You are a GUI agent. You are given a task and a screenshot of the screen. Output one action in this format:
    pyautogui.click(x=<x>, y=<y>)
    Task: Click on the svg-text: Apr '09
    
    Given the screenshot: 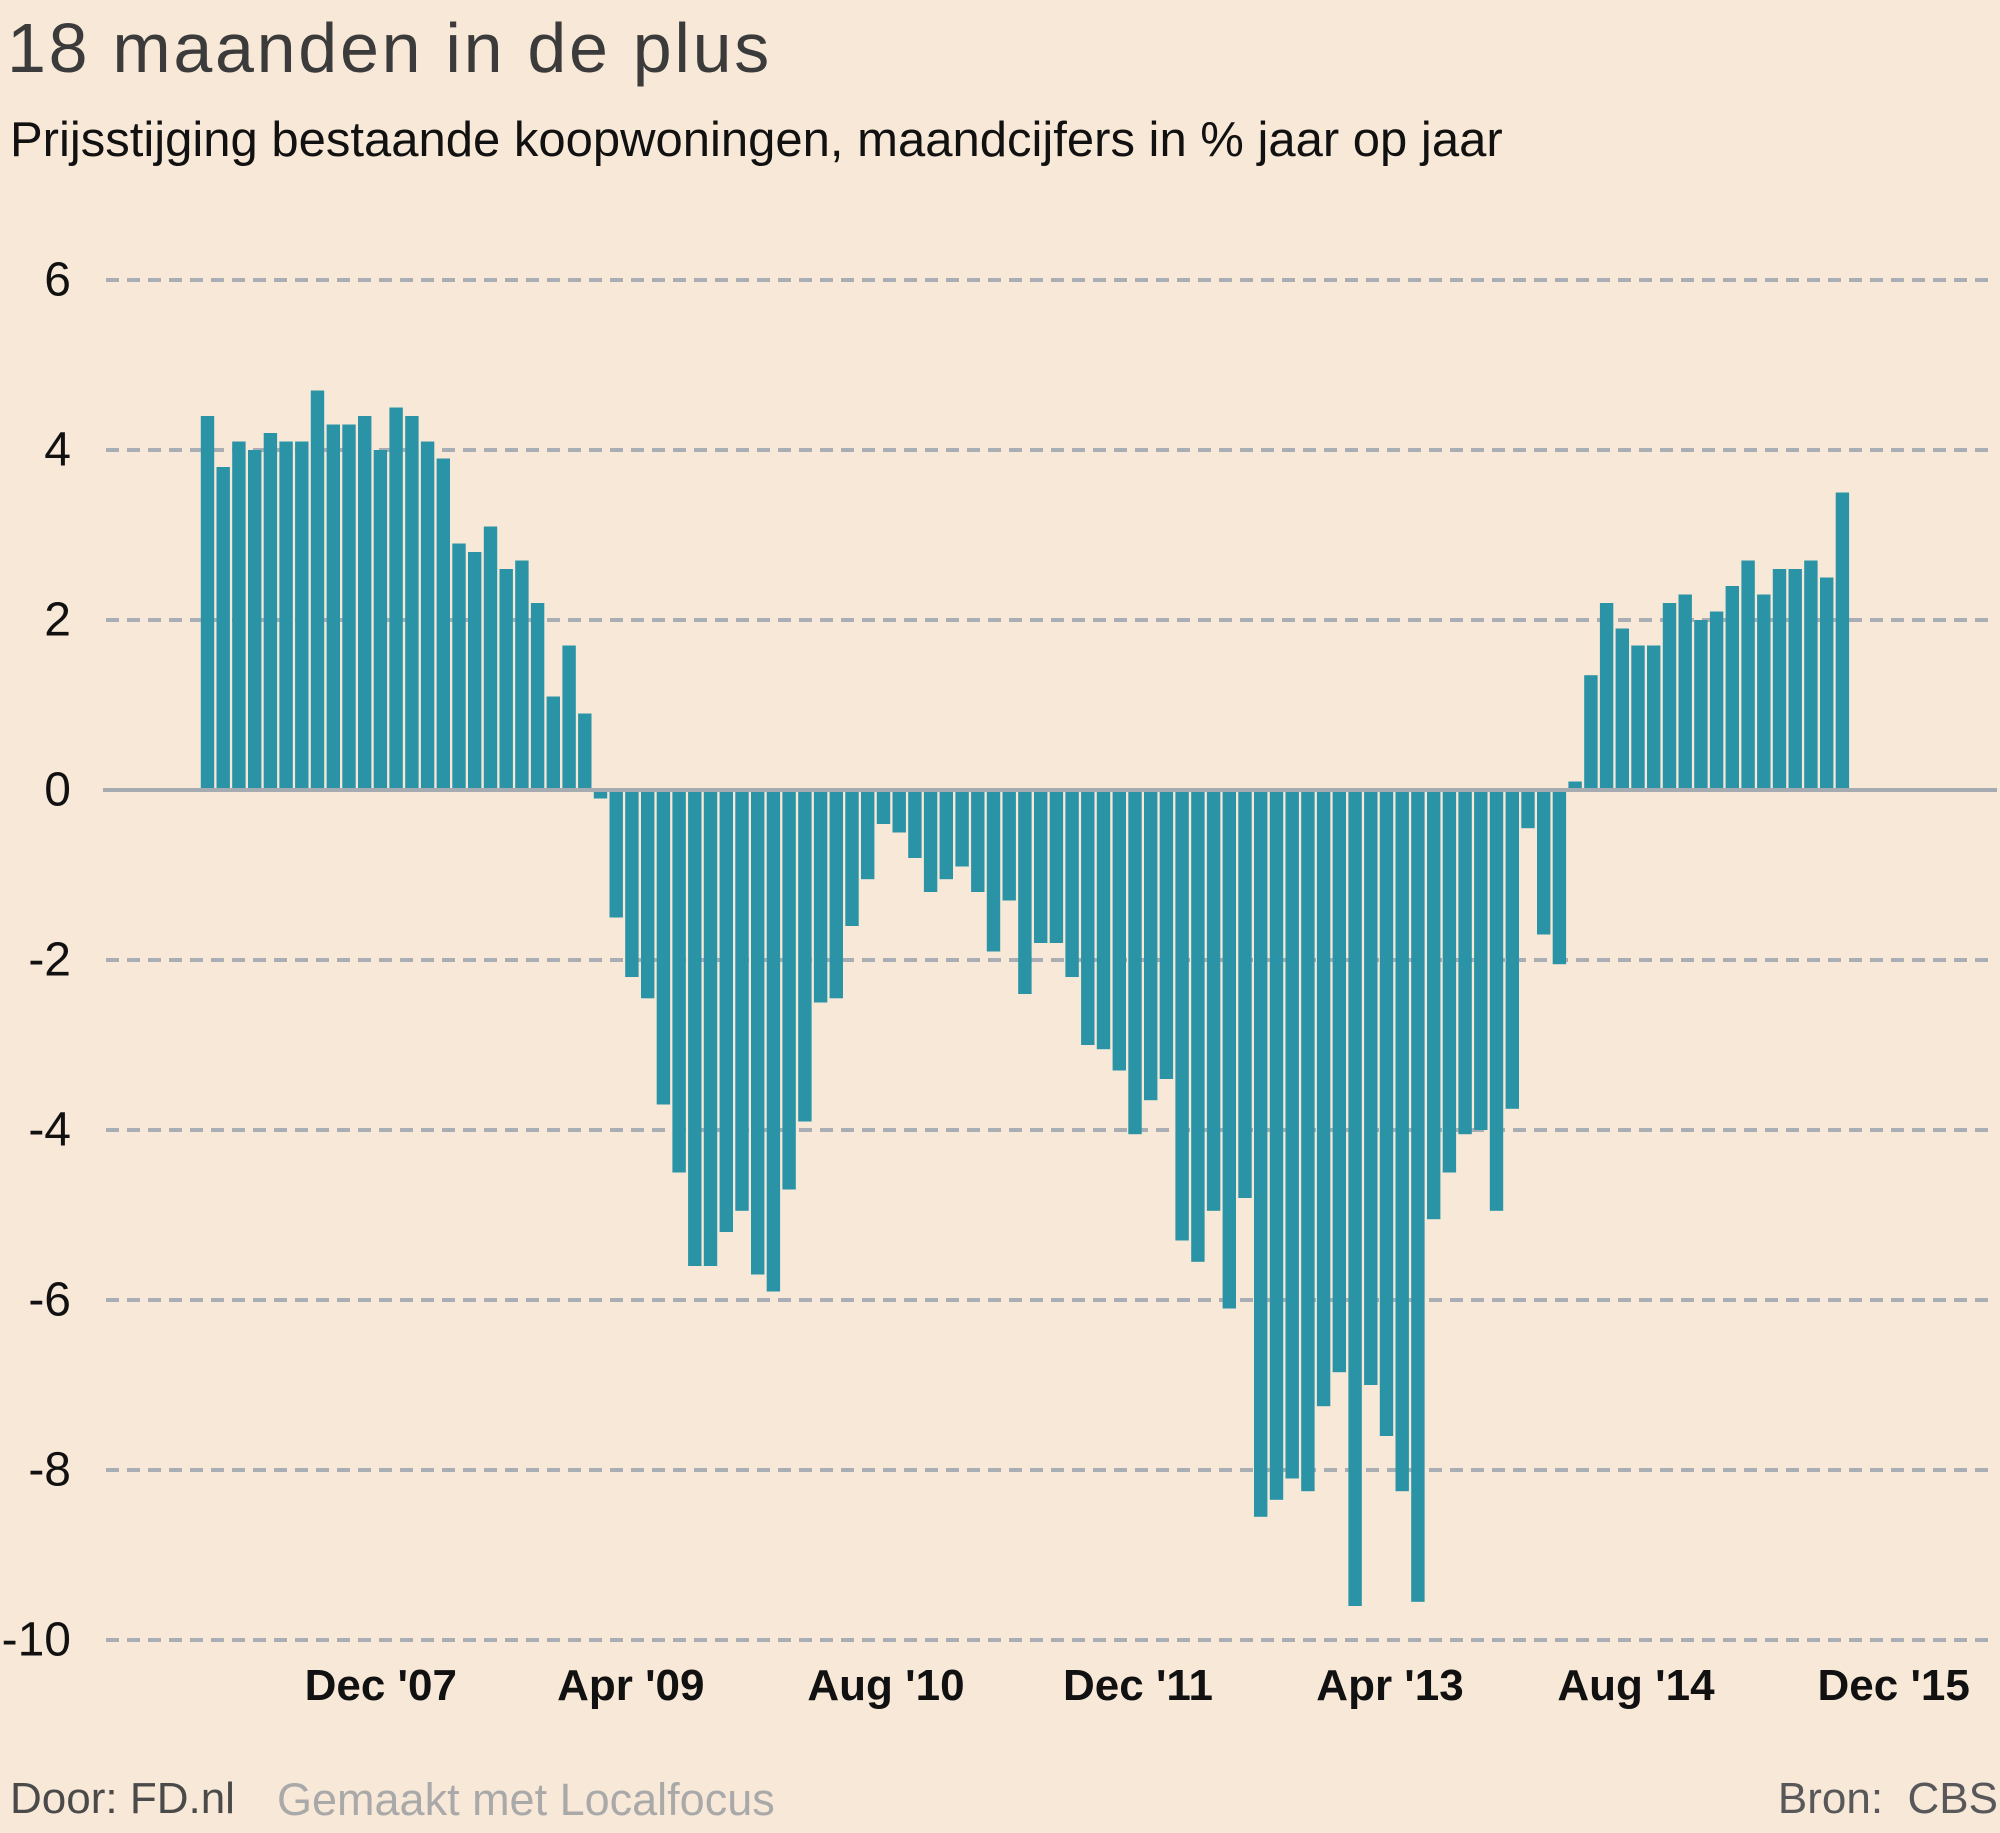 What is the action you would take?
    pyautogui.click(x=630, y=1685)
    